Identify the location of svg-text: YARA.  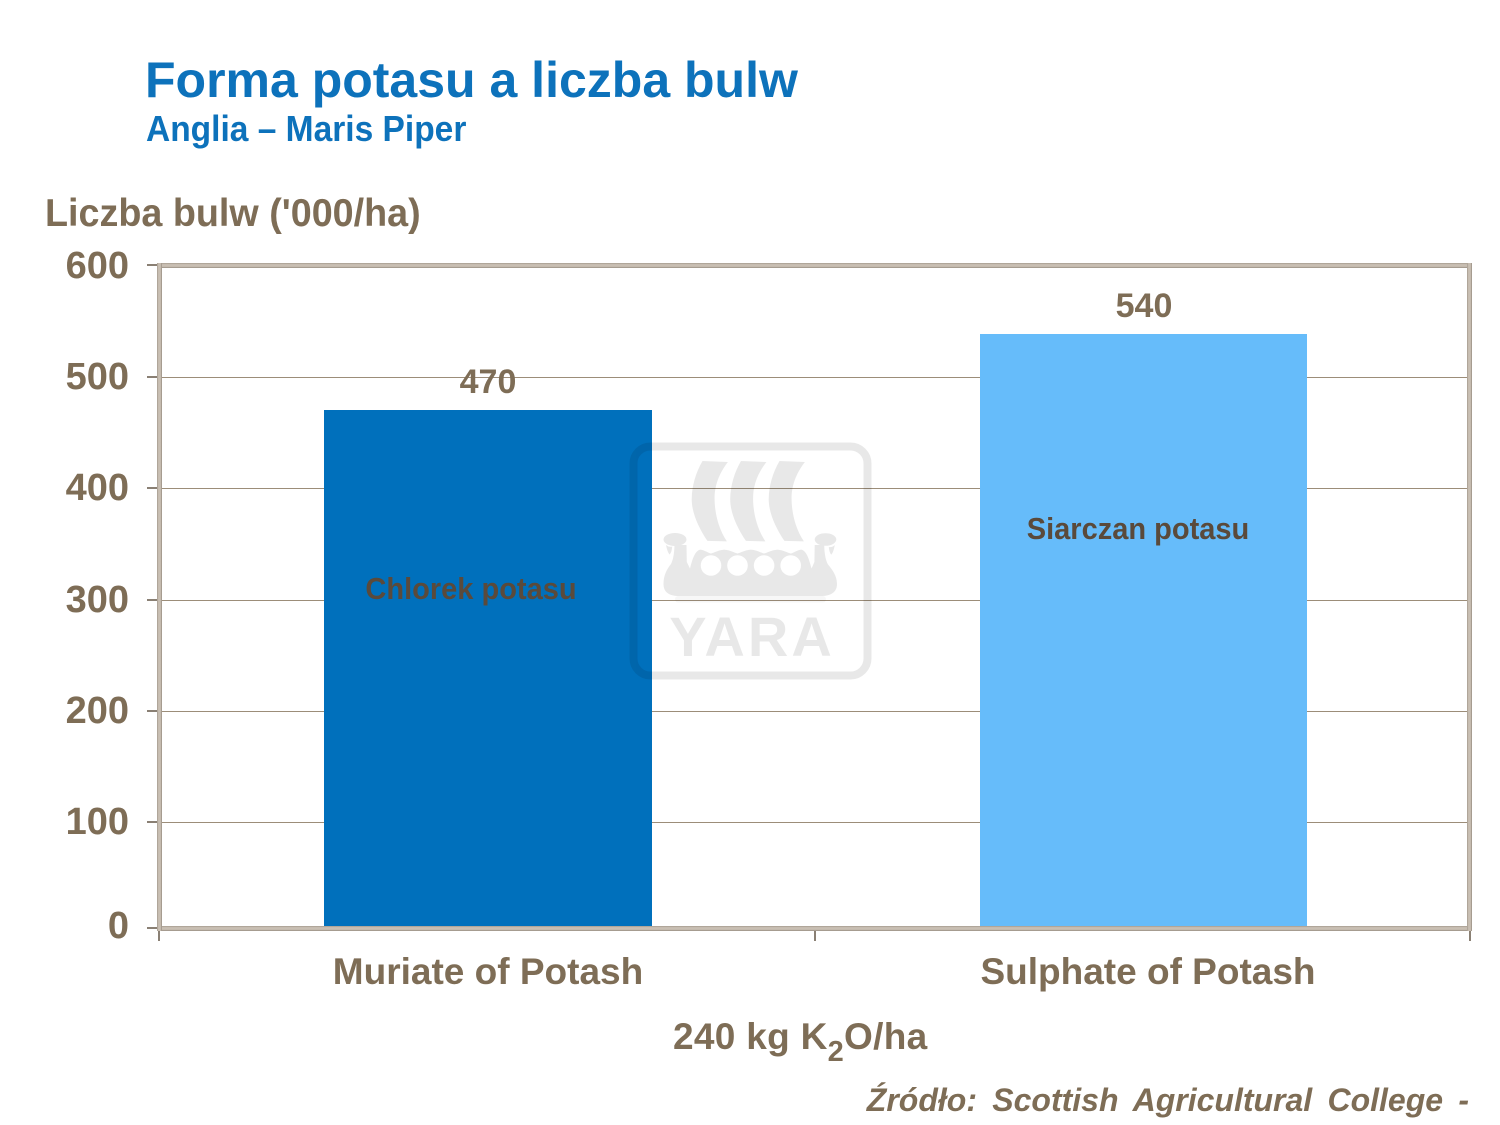
(752, 636).